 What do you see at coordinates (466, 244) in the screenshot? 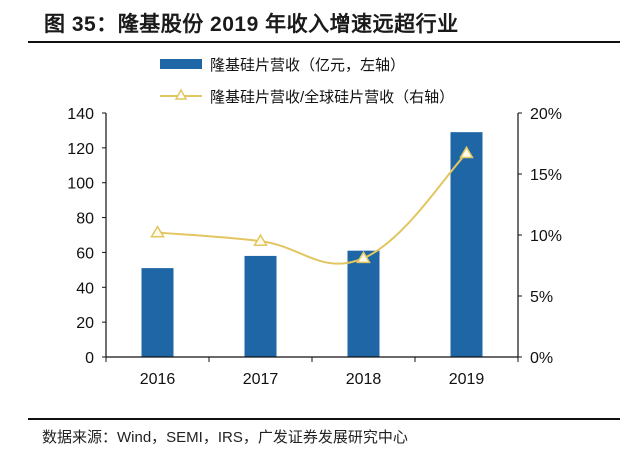
I see `bar-2019` at bounding box center [466, 244].